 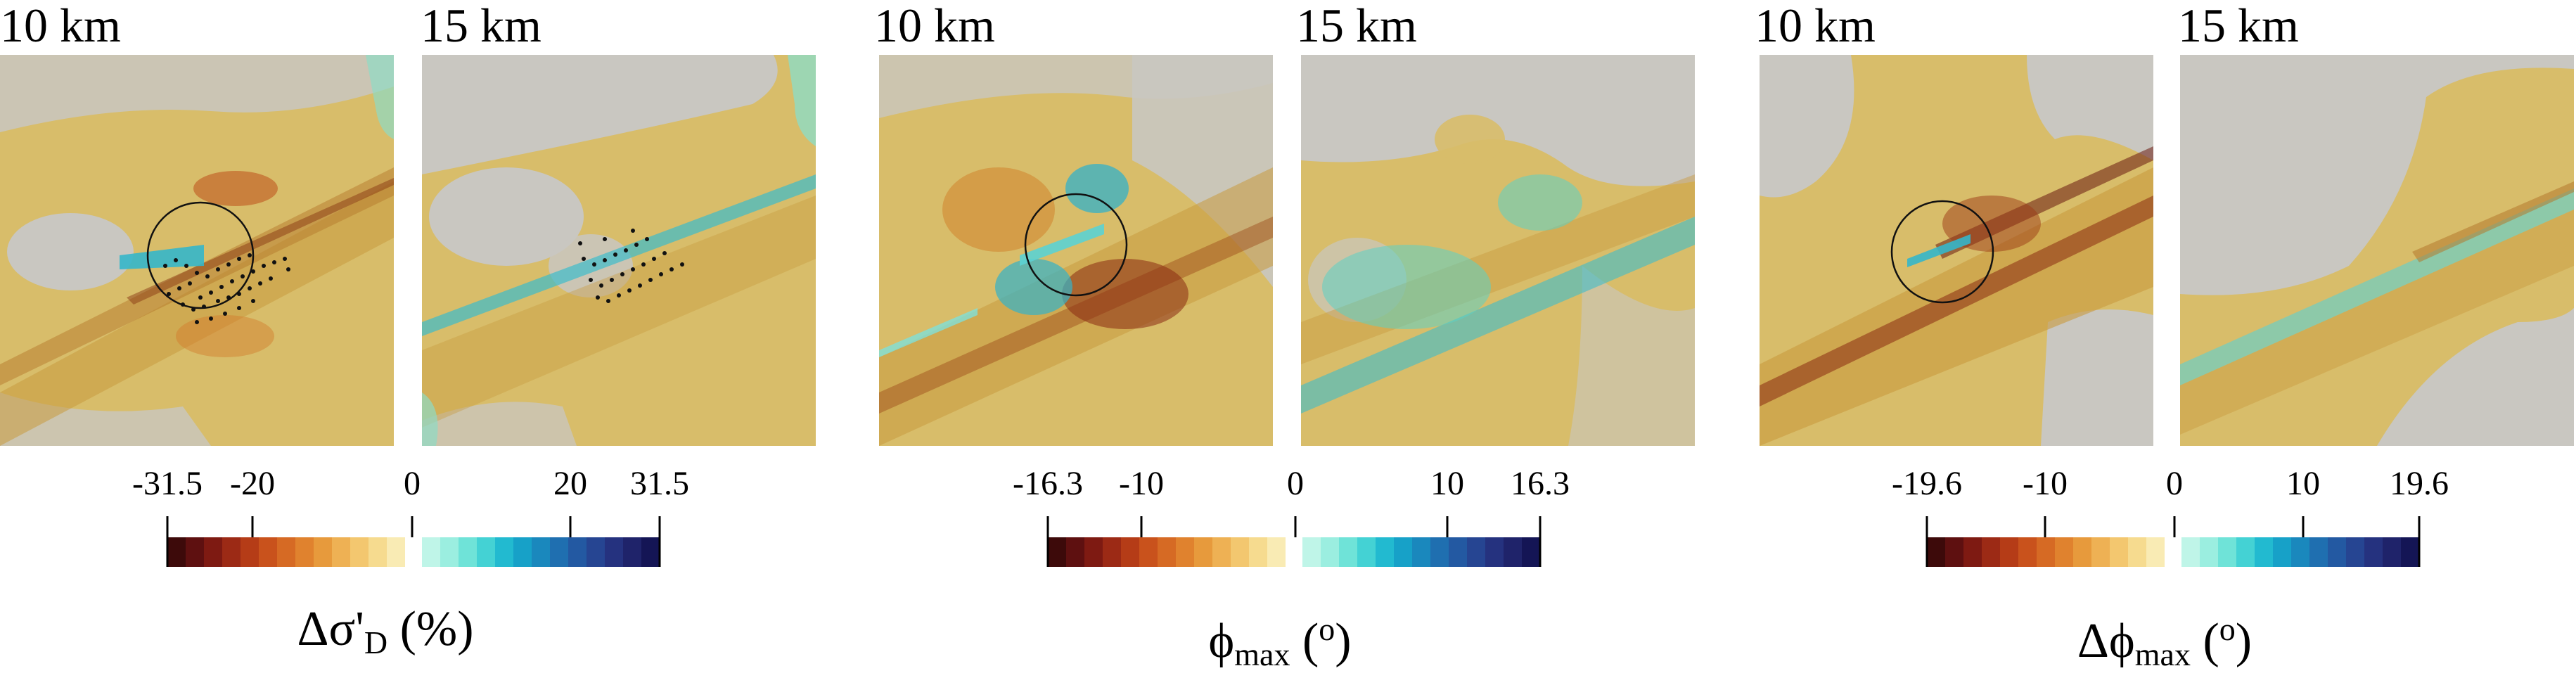 I want to click on phi-max-map-10km, so click(x=1076, y=250).